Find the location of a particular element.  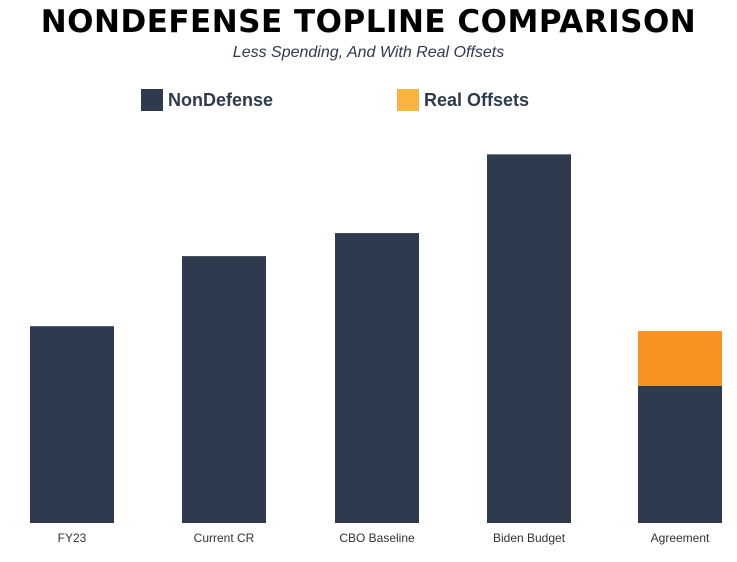

bar-nondefense-agreement is located at coordinates (680, 454).